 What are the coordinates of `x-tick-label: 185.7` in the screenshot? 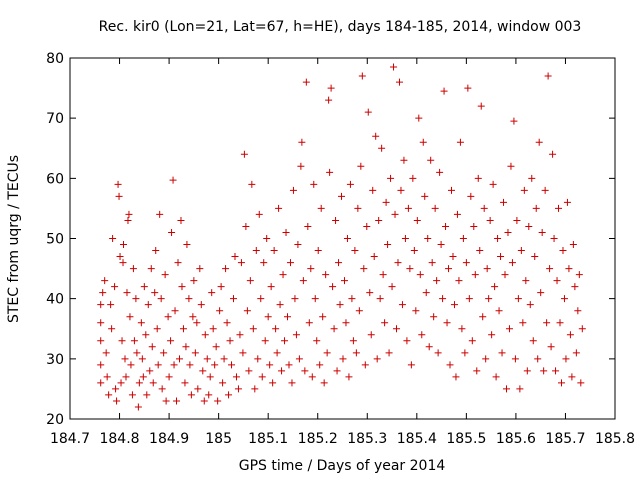 It's located at (565, 439).